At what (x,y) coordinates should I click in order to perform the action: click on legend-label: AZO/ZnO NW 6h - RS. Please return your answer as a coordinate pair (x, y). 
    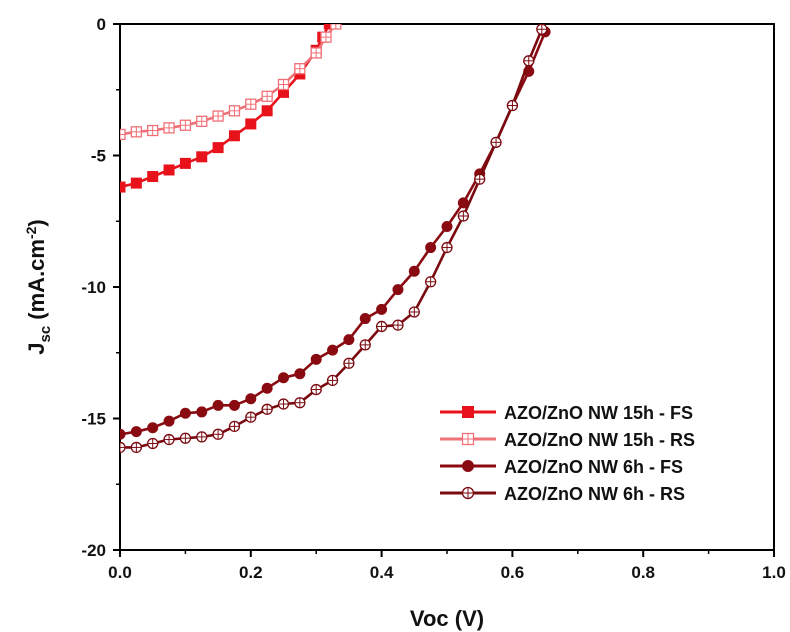
    Looking at the image, I should click on (594, 494).